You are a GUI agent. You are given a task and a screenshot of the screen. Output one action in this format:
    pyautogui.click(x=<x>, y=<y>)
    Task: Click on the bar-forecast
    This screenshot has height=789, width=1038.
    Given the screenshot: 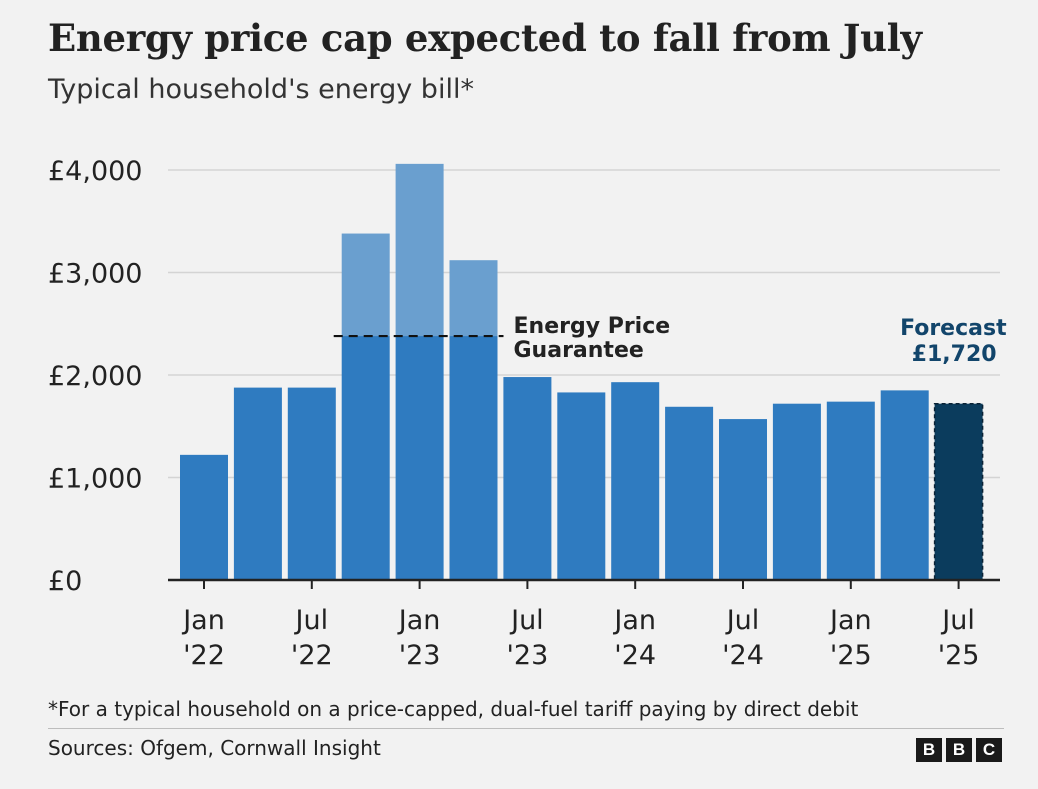 What is the action you would take?
    pyautogui.click(x=958, y=491)
    